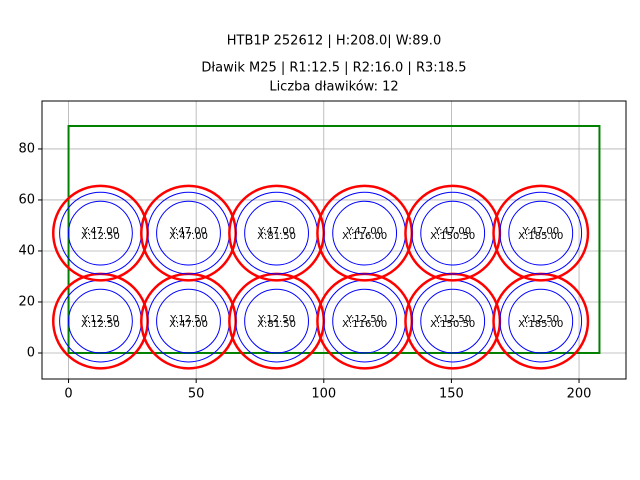 This screenshot has width=640, height=480. I want to click on y-tick-label: 80, so click(26, 148).